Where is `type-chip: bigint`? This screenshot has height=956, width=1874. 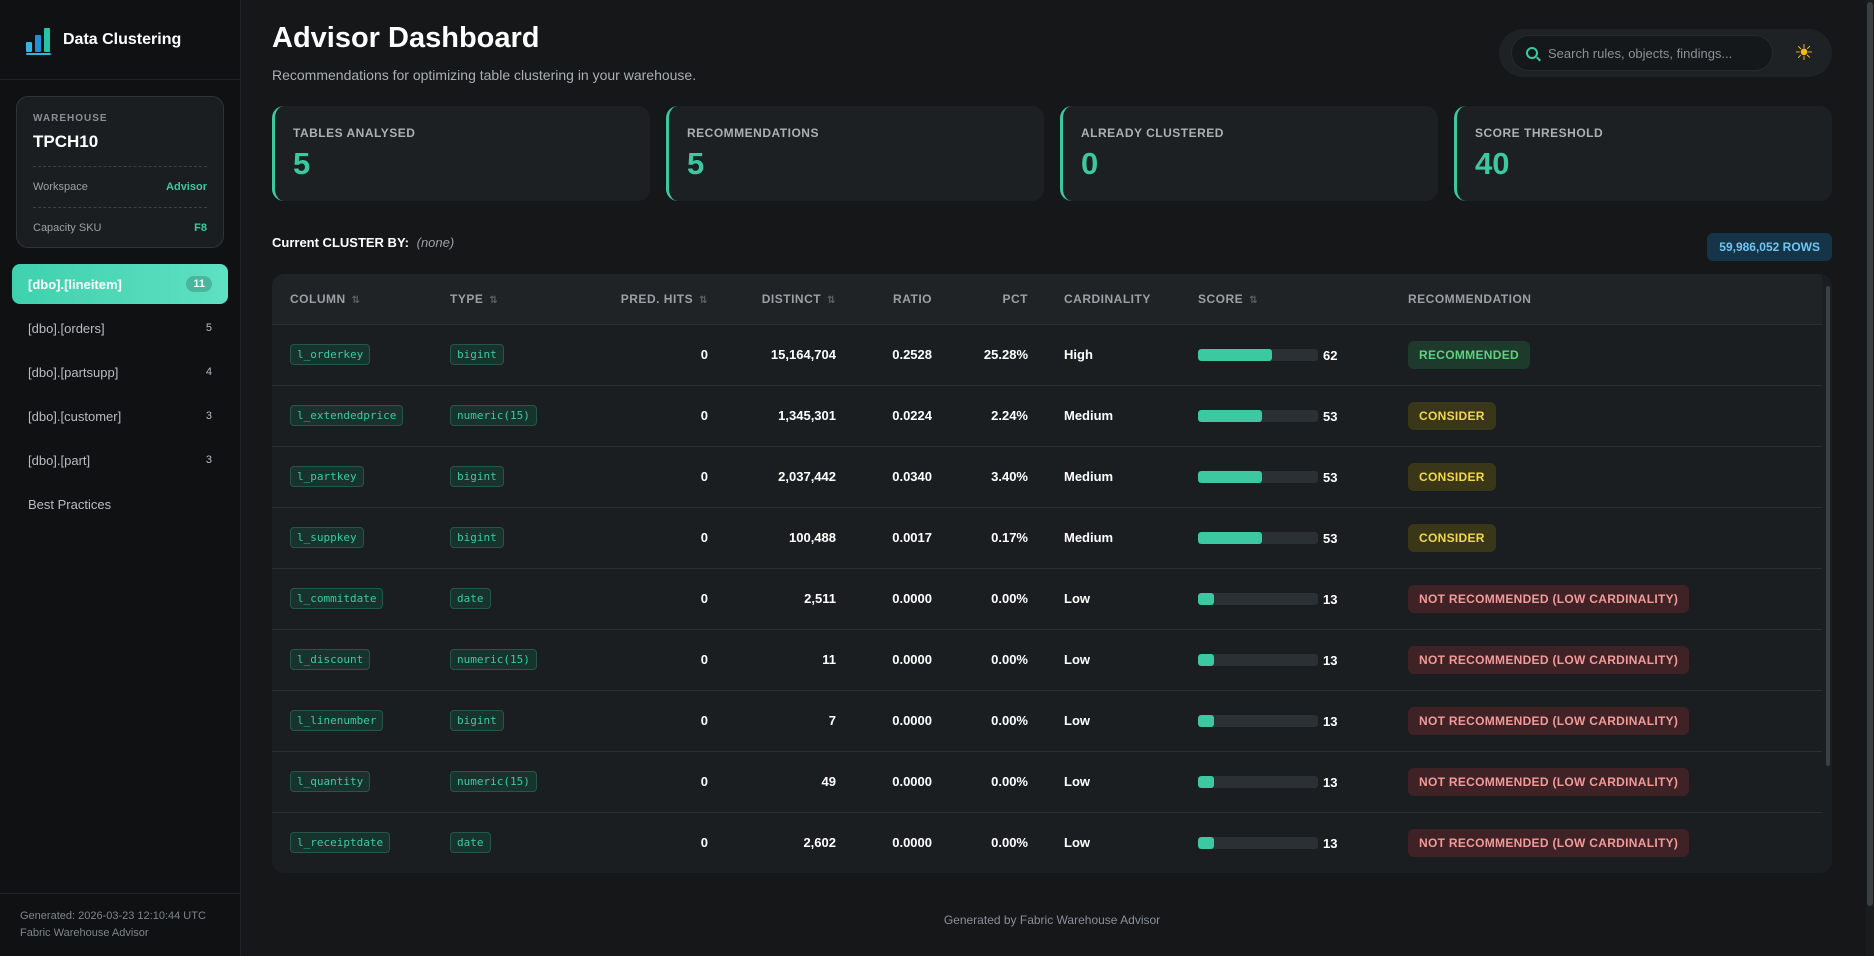 type-chip: bigint is located at coordinates (477, 476).